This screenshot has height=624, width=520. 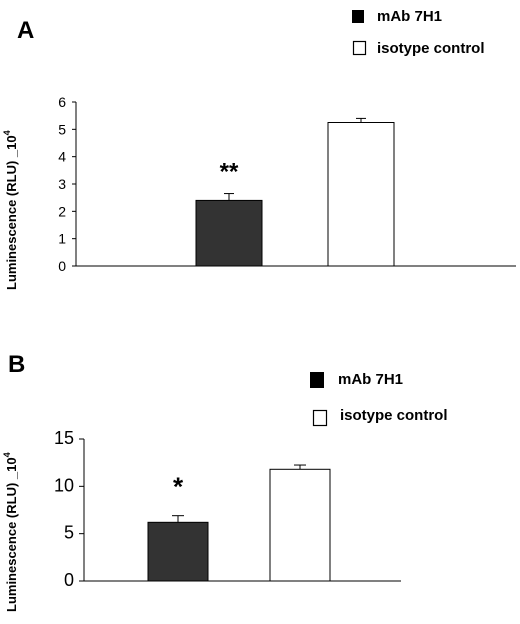 What do you see at coordinates (62, 239) in the screenshot?
I see `panel-a-y-tick-label: 1` at bounding box center [62, 239].